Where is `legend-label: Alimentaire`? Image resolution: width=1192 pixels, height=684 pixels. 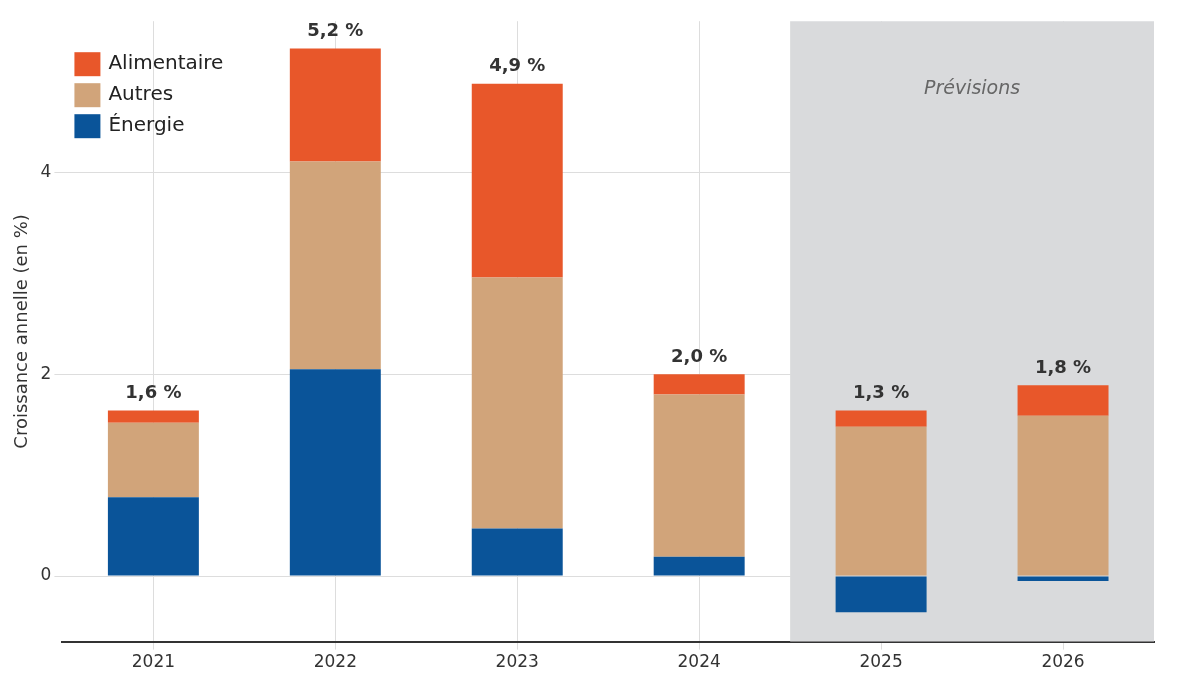 legend-label: Alimentaire is located at coordinates (166, 62).